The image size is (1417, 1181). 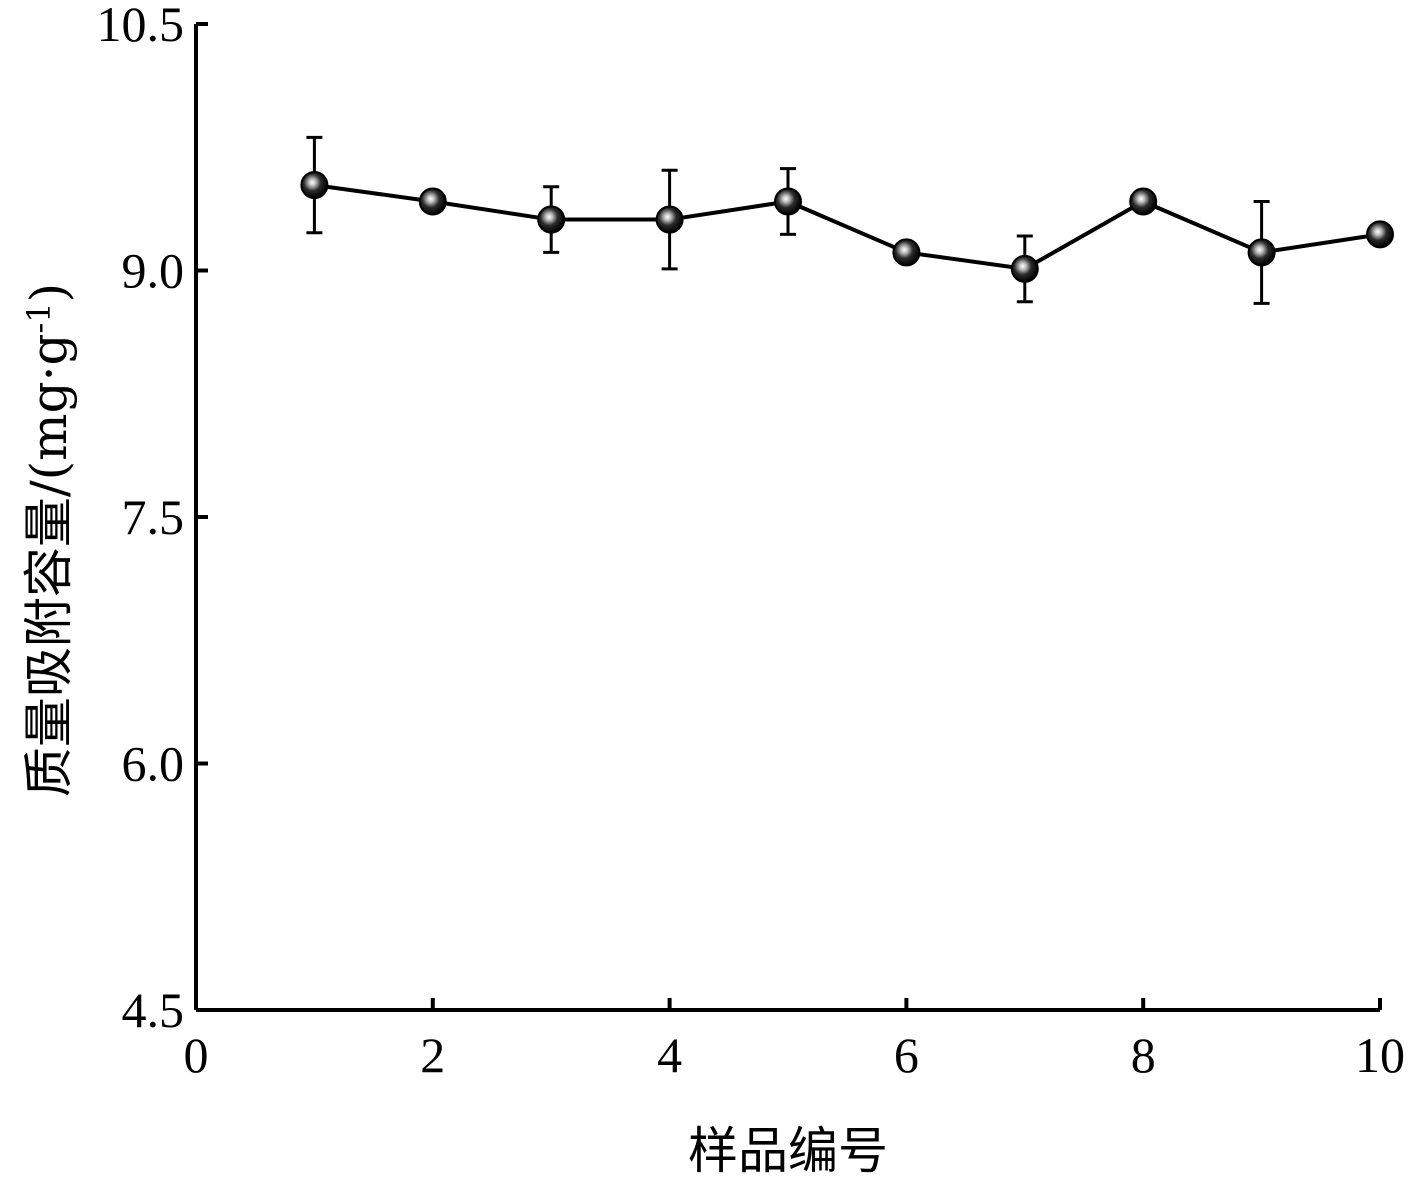 I want to click on x-tick-label: 10, so click(x=1380, y=1055).